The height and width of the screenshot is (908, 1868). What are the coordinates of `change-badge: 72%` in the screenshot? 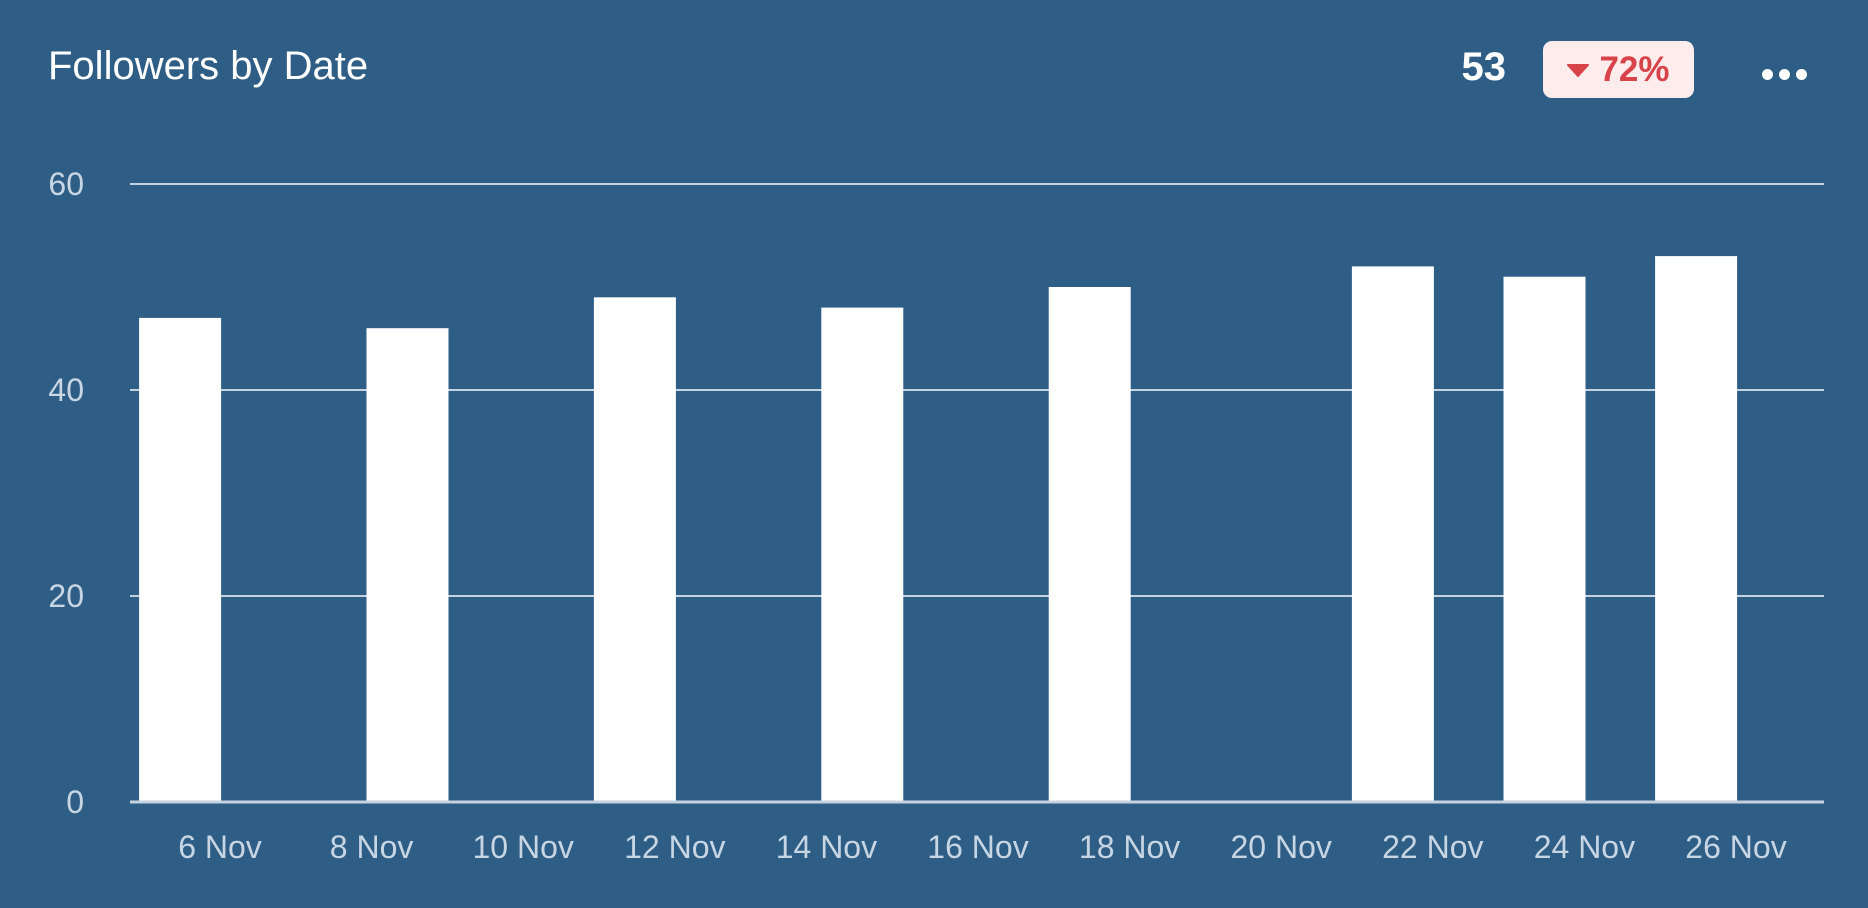 It's located at (1618, 69).